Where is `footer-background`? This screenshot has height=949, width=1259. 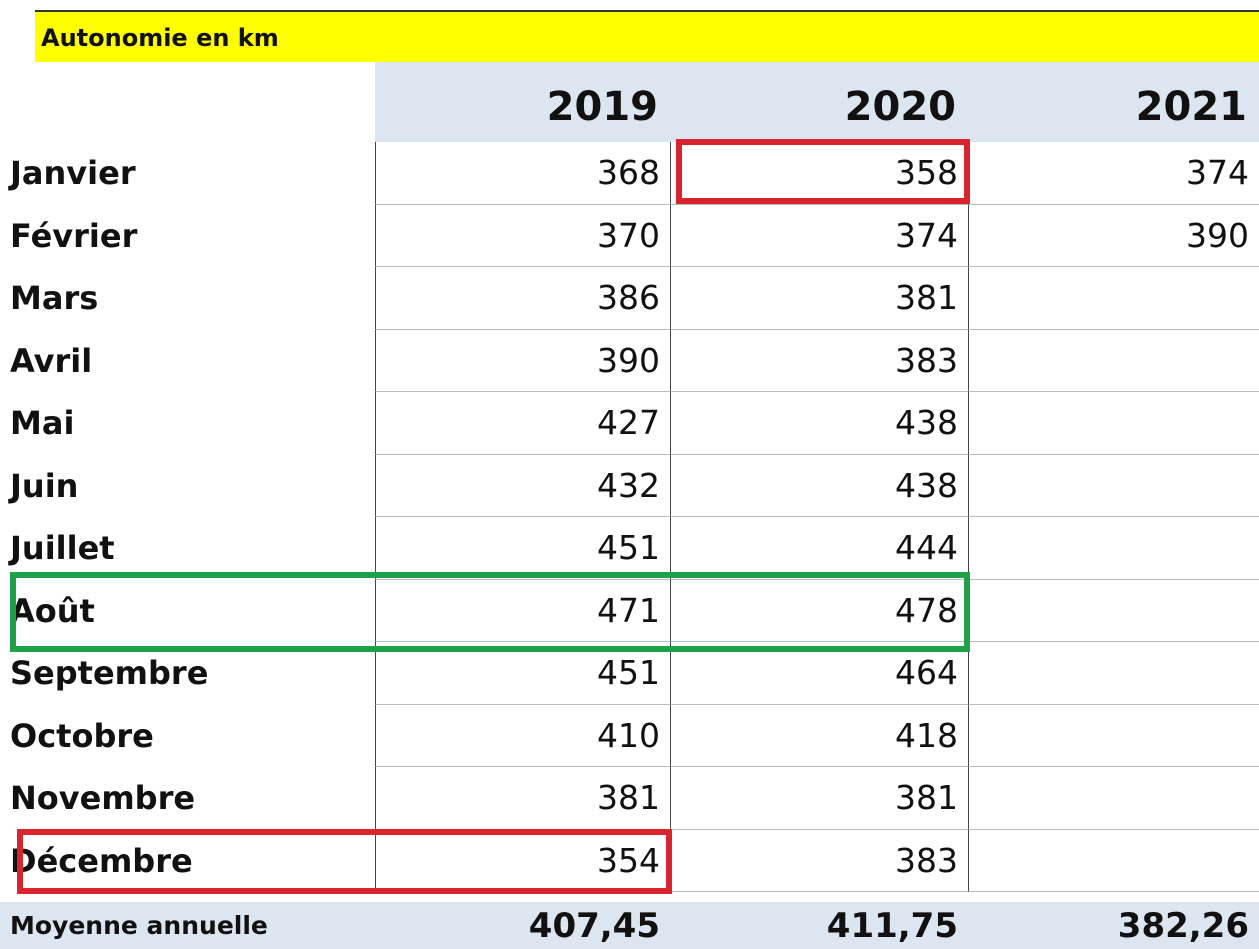
footer-background is located at coordinates (629, 925).